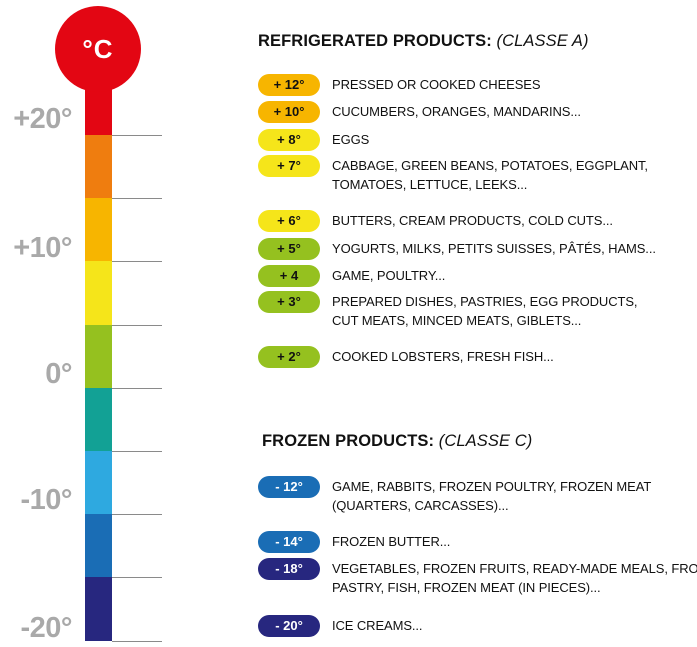 This screenshot has width=697, height=647. I want to click on frozen-subtitle: (CLASSE C), so click(485, 441).